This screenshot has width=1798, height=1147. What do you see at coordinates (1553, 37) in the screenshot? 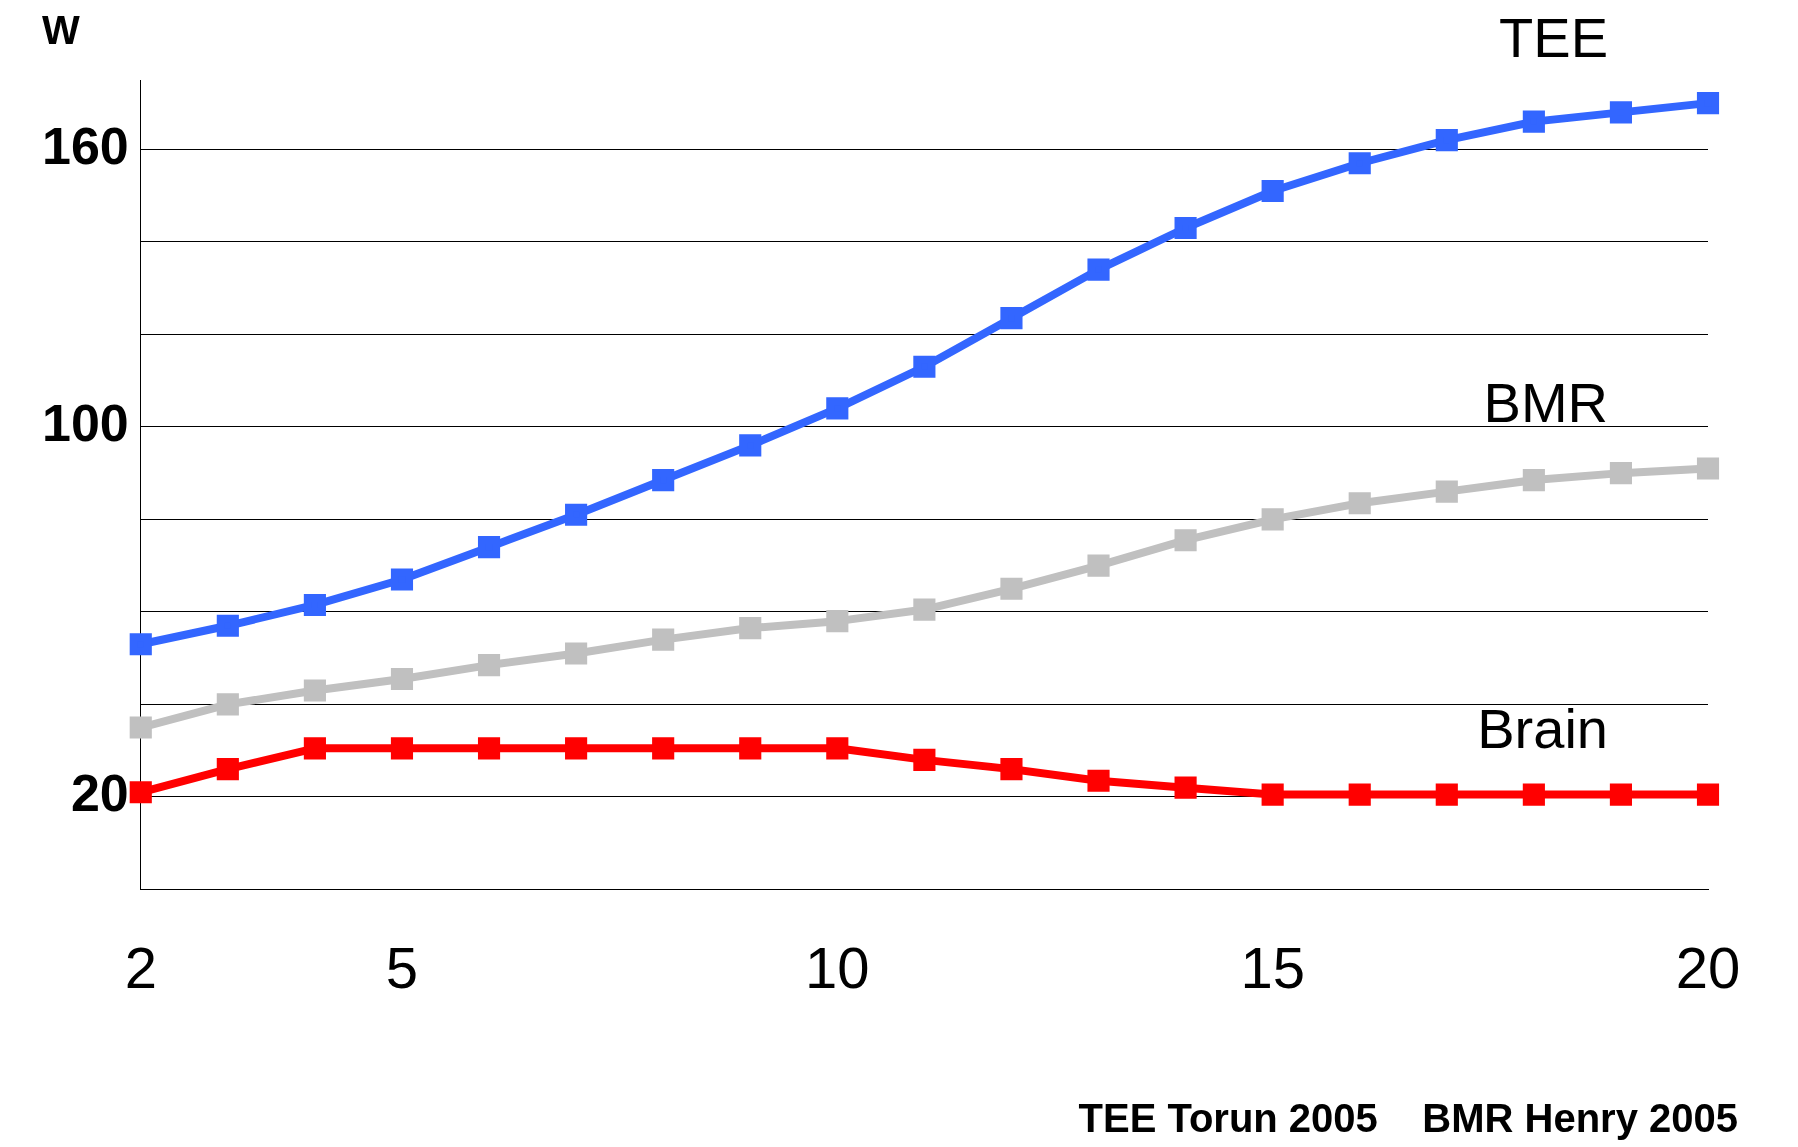
I see `series-label: TEE` at bounding box center [1553, 37].